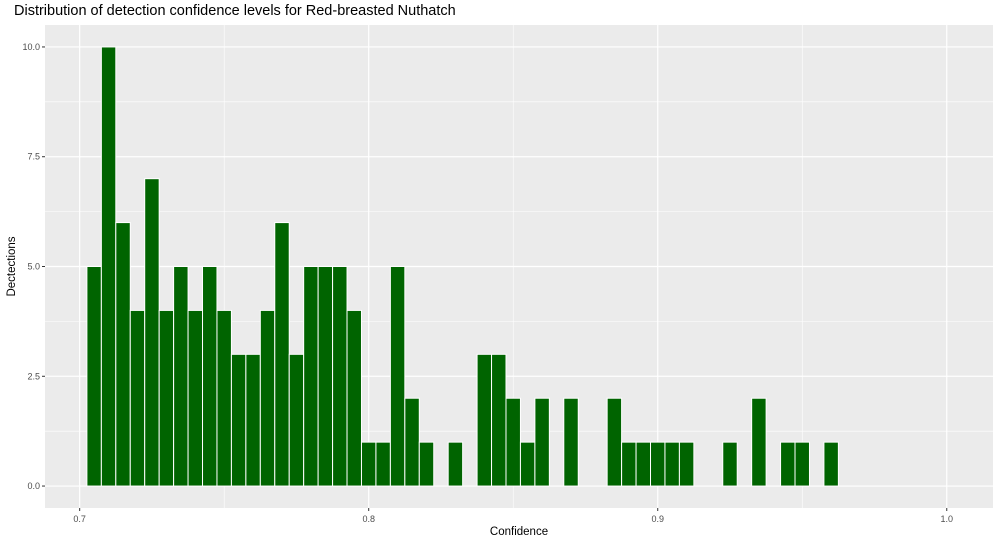  I want to click on x-tick-label: 0.8, so click(368, 519).